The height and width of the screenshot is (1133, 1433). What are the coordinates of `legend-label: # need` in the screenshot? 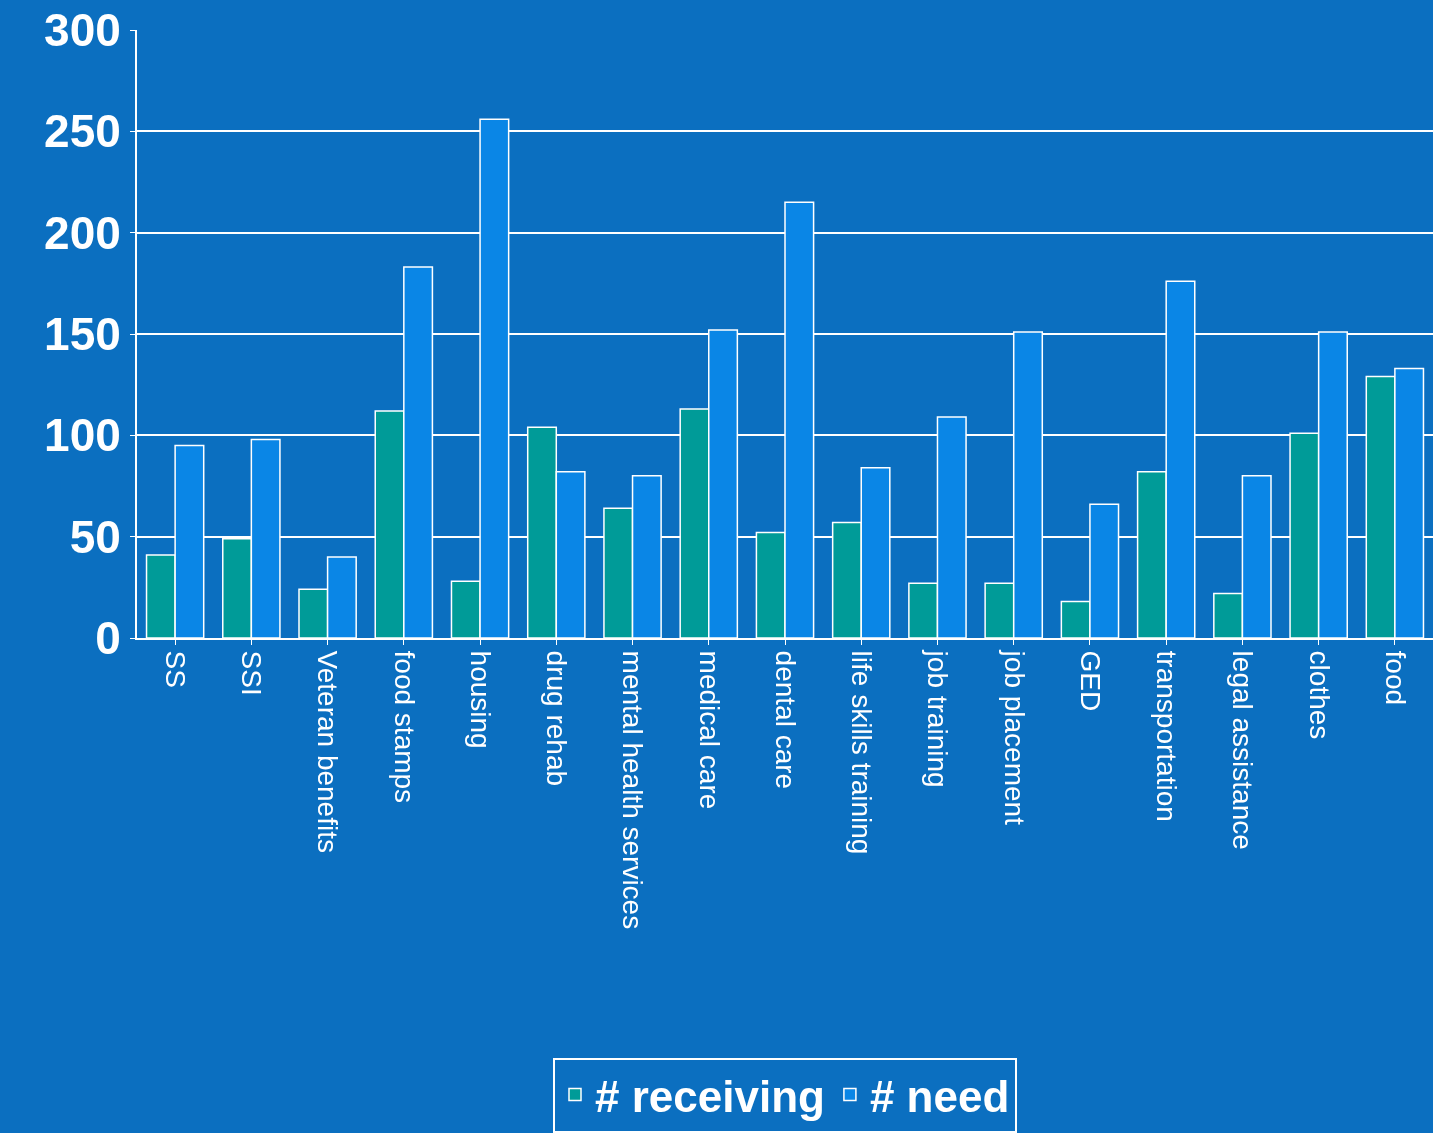 It's located at (939, 1096).